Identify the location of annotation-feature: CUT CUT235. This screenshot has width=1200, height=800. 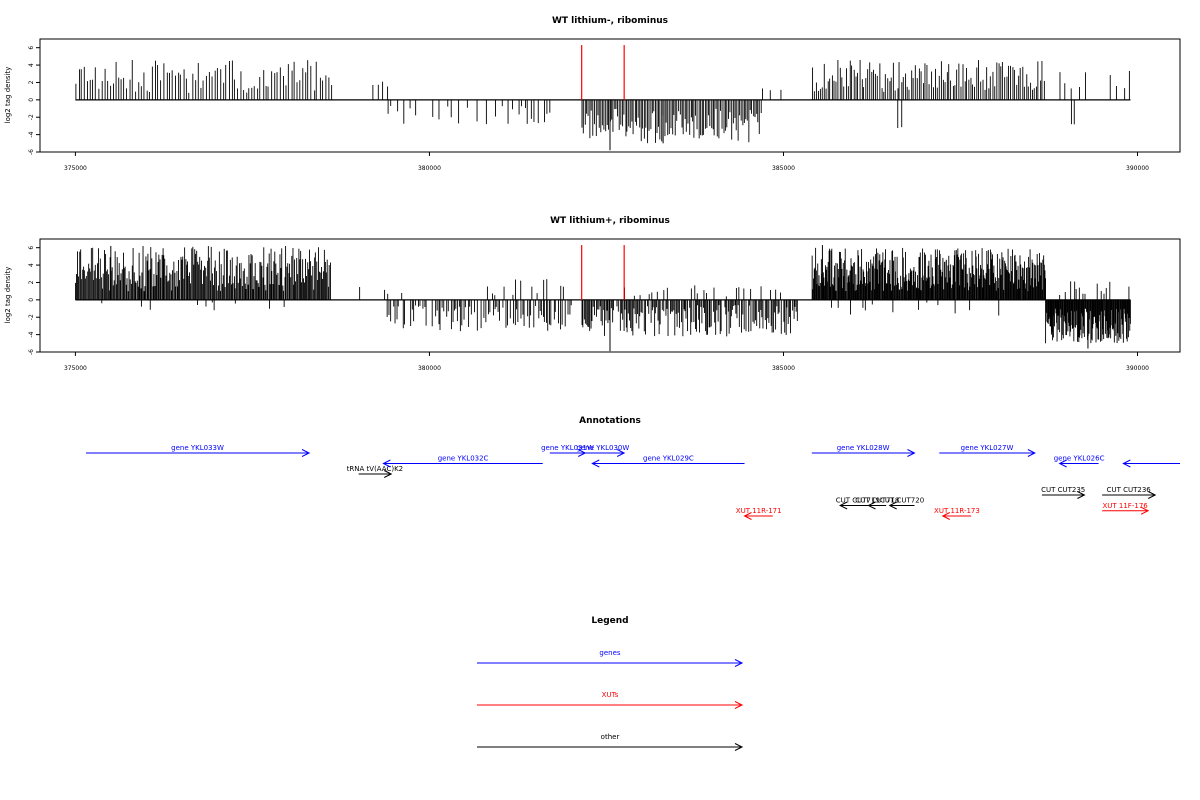
(1063, 492).